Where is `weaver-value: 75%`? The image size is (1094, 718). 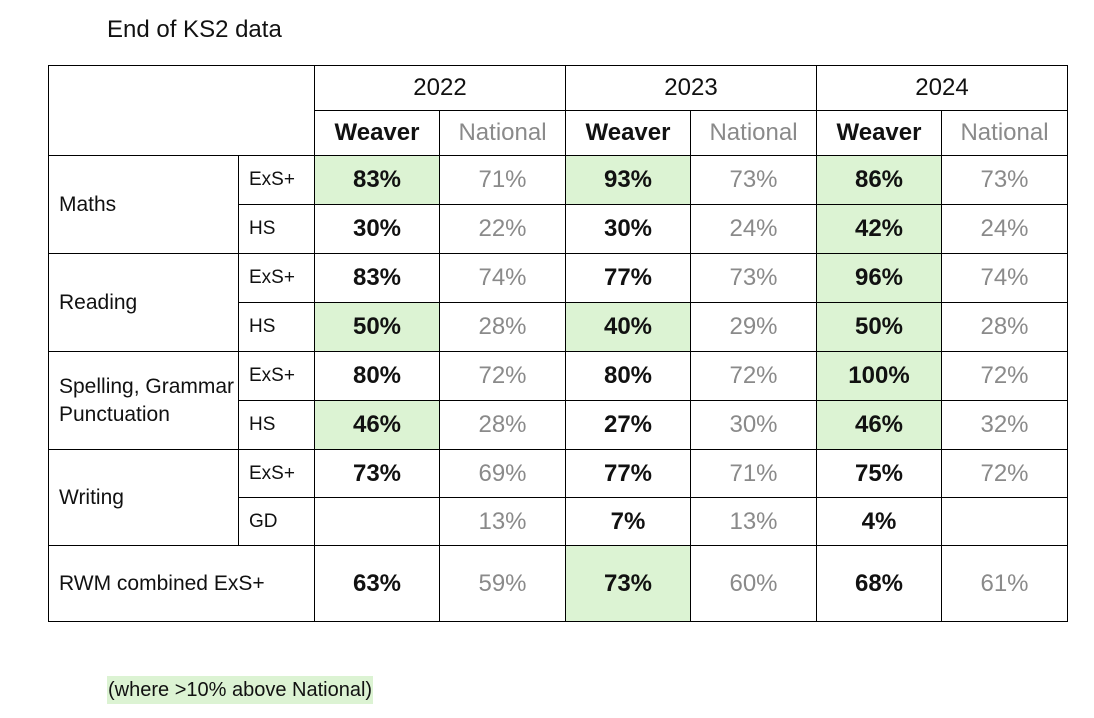
weaver-value: 75% is located at coordinates (879, 473).